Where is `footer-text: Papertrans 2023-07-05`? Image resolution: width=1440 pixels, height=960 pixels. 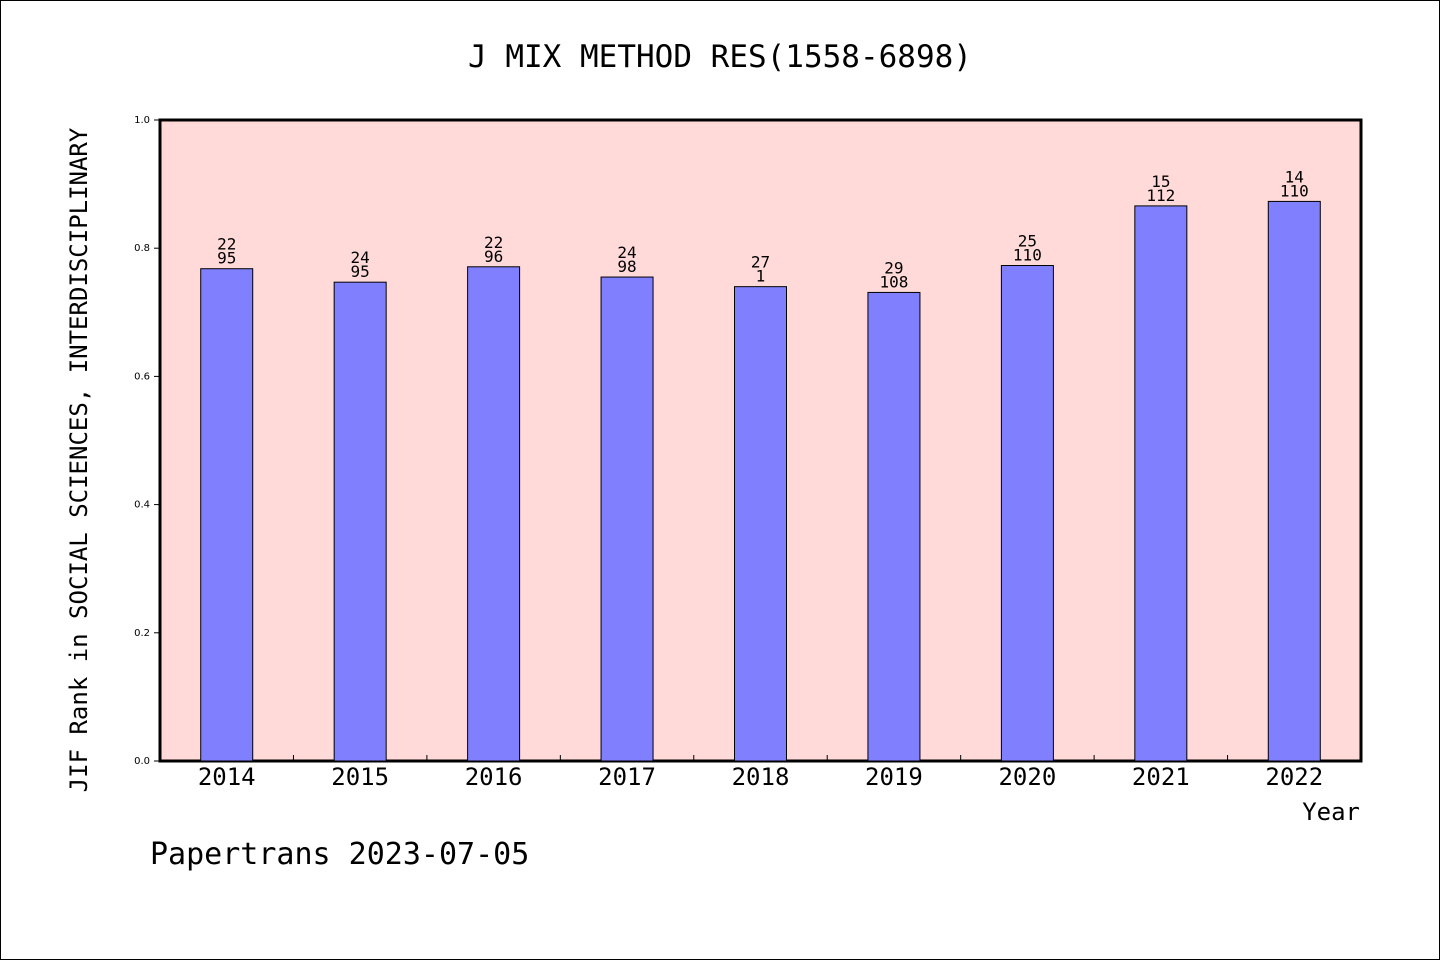
footer-text: Papertrans 2023-07-05 is located at coordinates (339, 854).